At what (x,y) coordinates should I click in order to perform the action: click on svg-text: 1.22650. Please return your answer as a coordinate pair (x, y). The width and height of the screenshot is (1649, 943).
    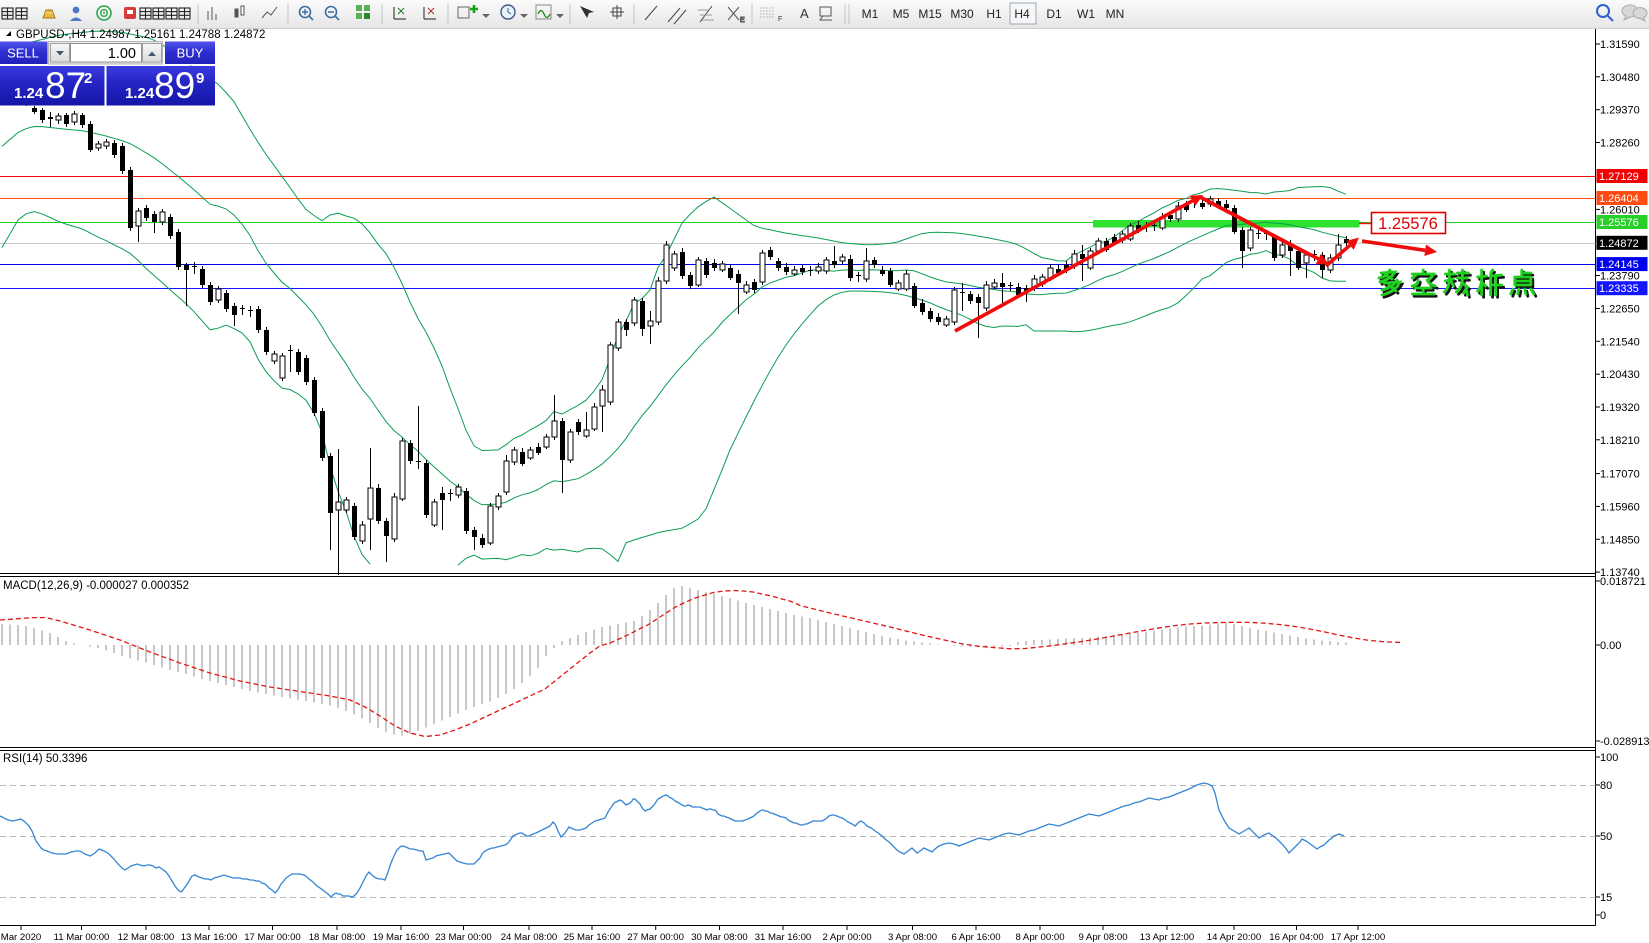
    Looking at the image, I should click on (1620, 310).